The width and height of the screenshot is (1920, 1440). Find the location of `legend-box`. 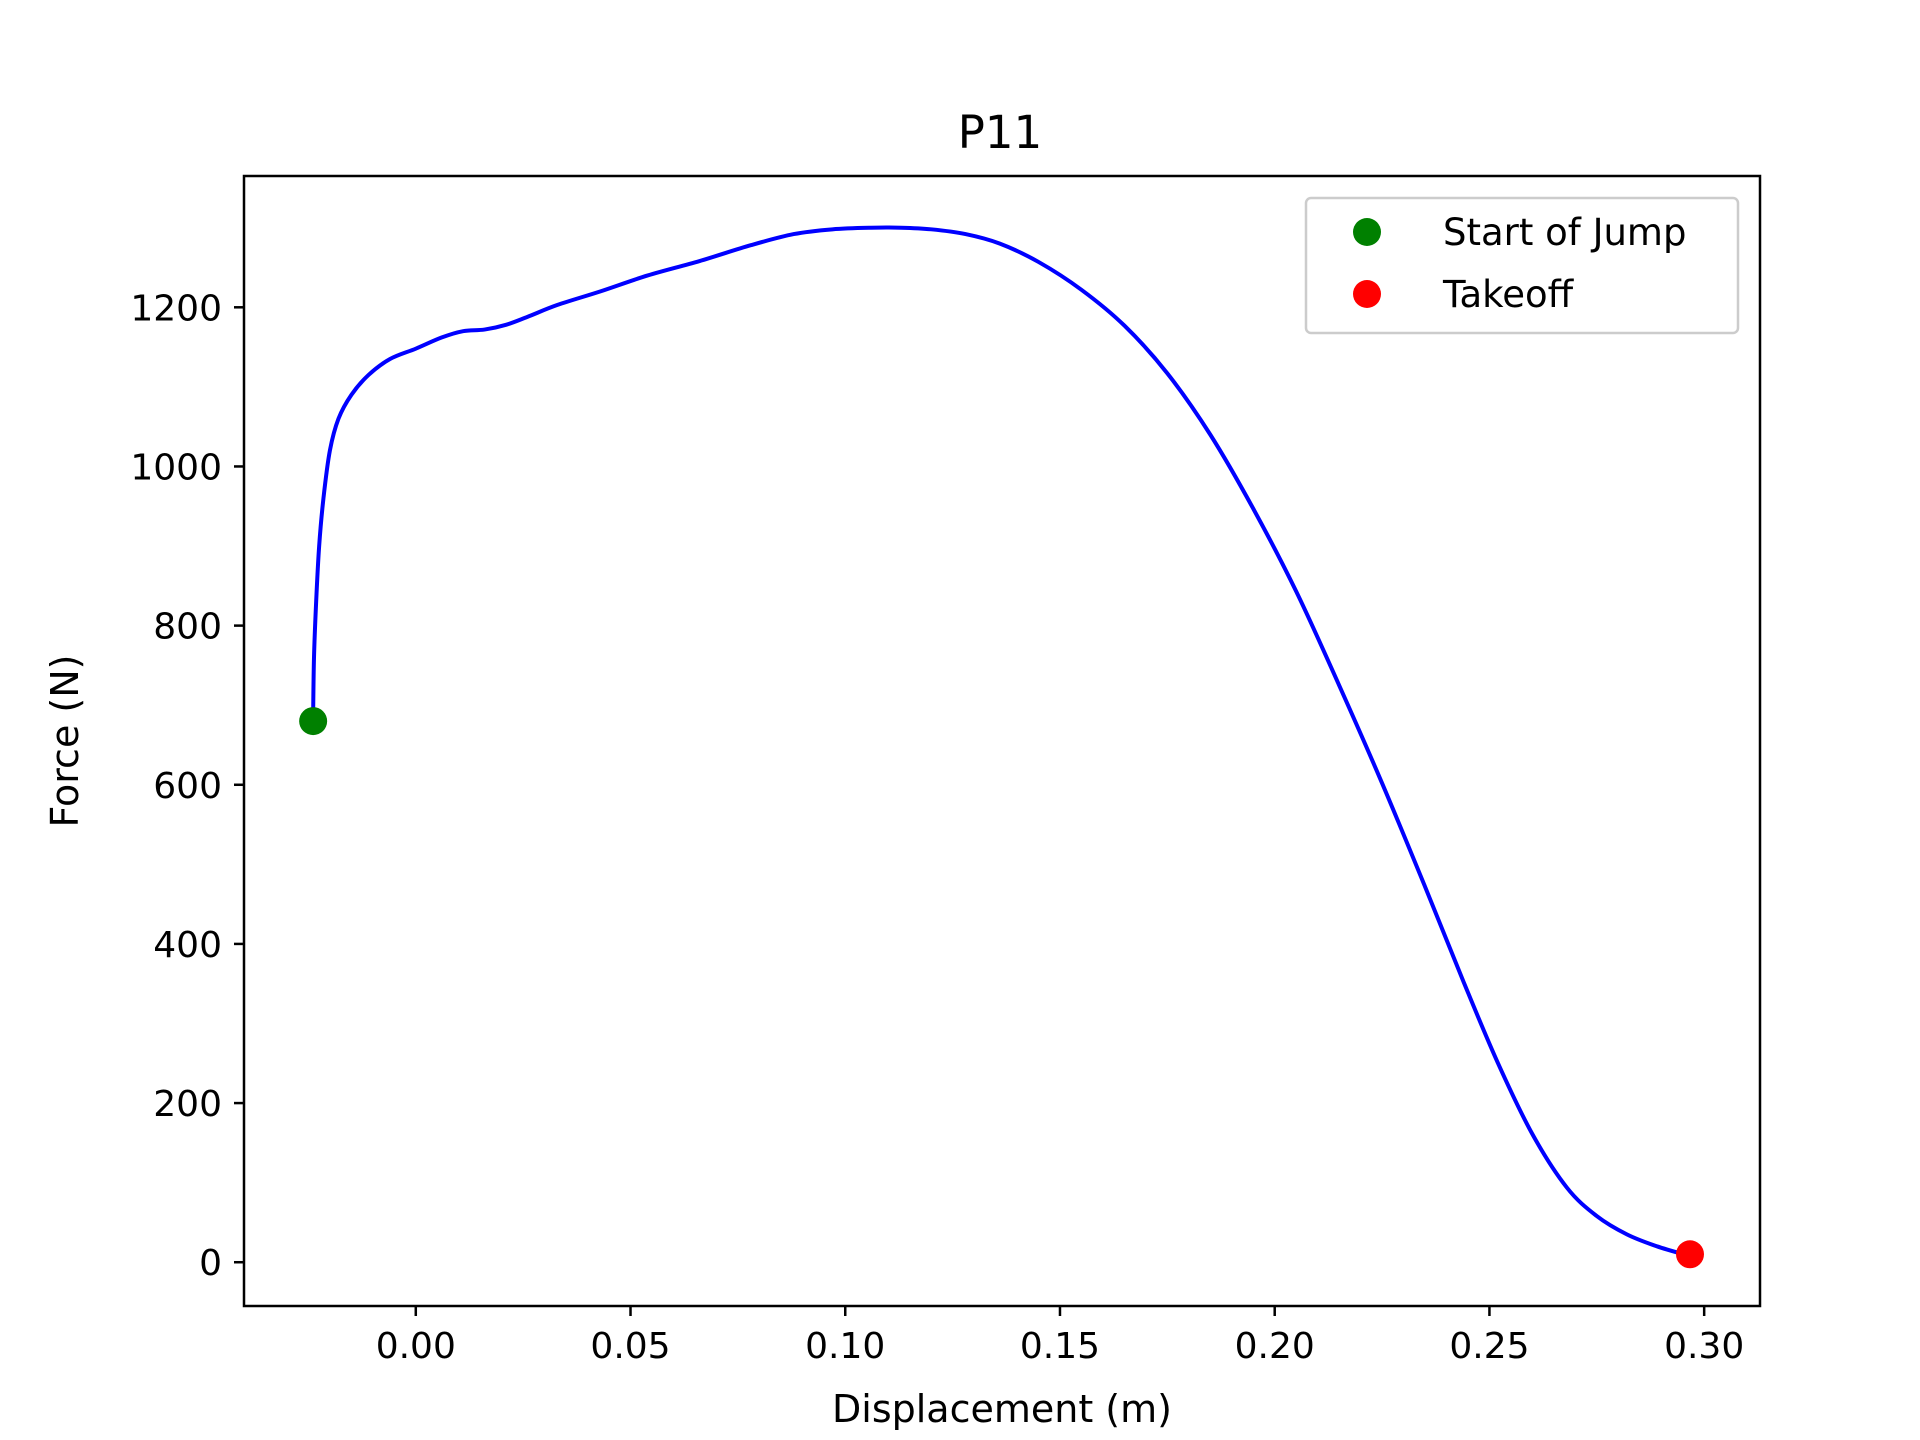

legend-box is located at coordinates (1522, 265).